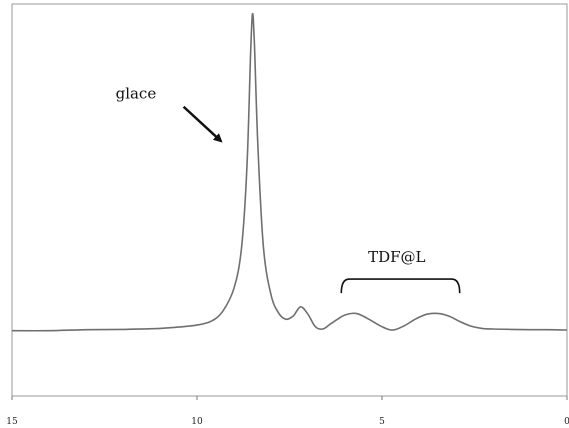  What do you see at coordinates (382, 422) in the screenshot?
I see `x-tick-label-5: 5` at bounding box center [382, 422].